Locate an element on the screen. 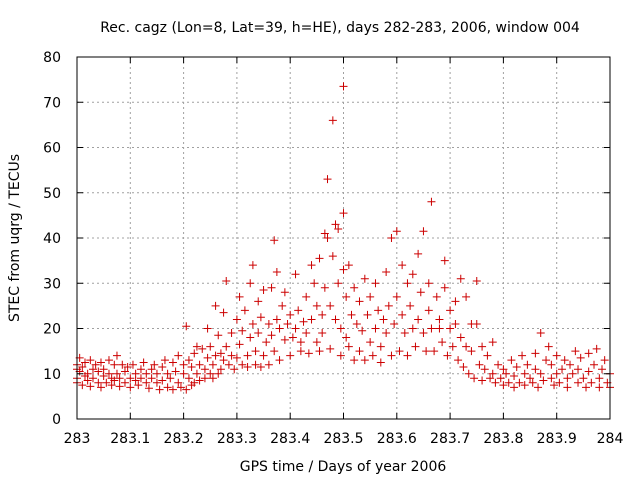 This screenshot has height=480, width=640. y-tick-label: 10 is located at coordinates (52, 375).